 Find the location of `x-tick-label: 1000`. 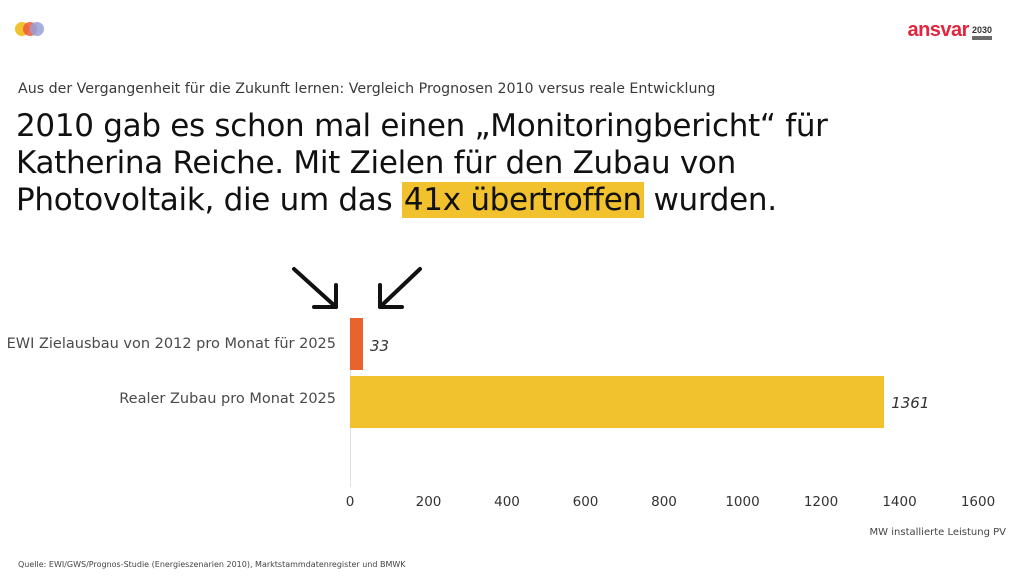

x-tick-label: 1000 is located at coordinates (742, 502).